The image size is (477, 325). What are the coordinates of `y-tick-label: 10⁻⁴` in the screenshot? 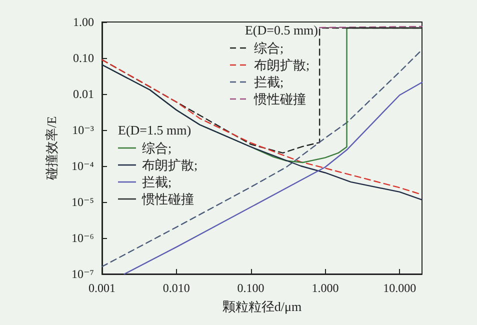 It's located at (82, 166).